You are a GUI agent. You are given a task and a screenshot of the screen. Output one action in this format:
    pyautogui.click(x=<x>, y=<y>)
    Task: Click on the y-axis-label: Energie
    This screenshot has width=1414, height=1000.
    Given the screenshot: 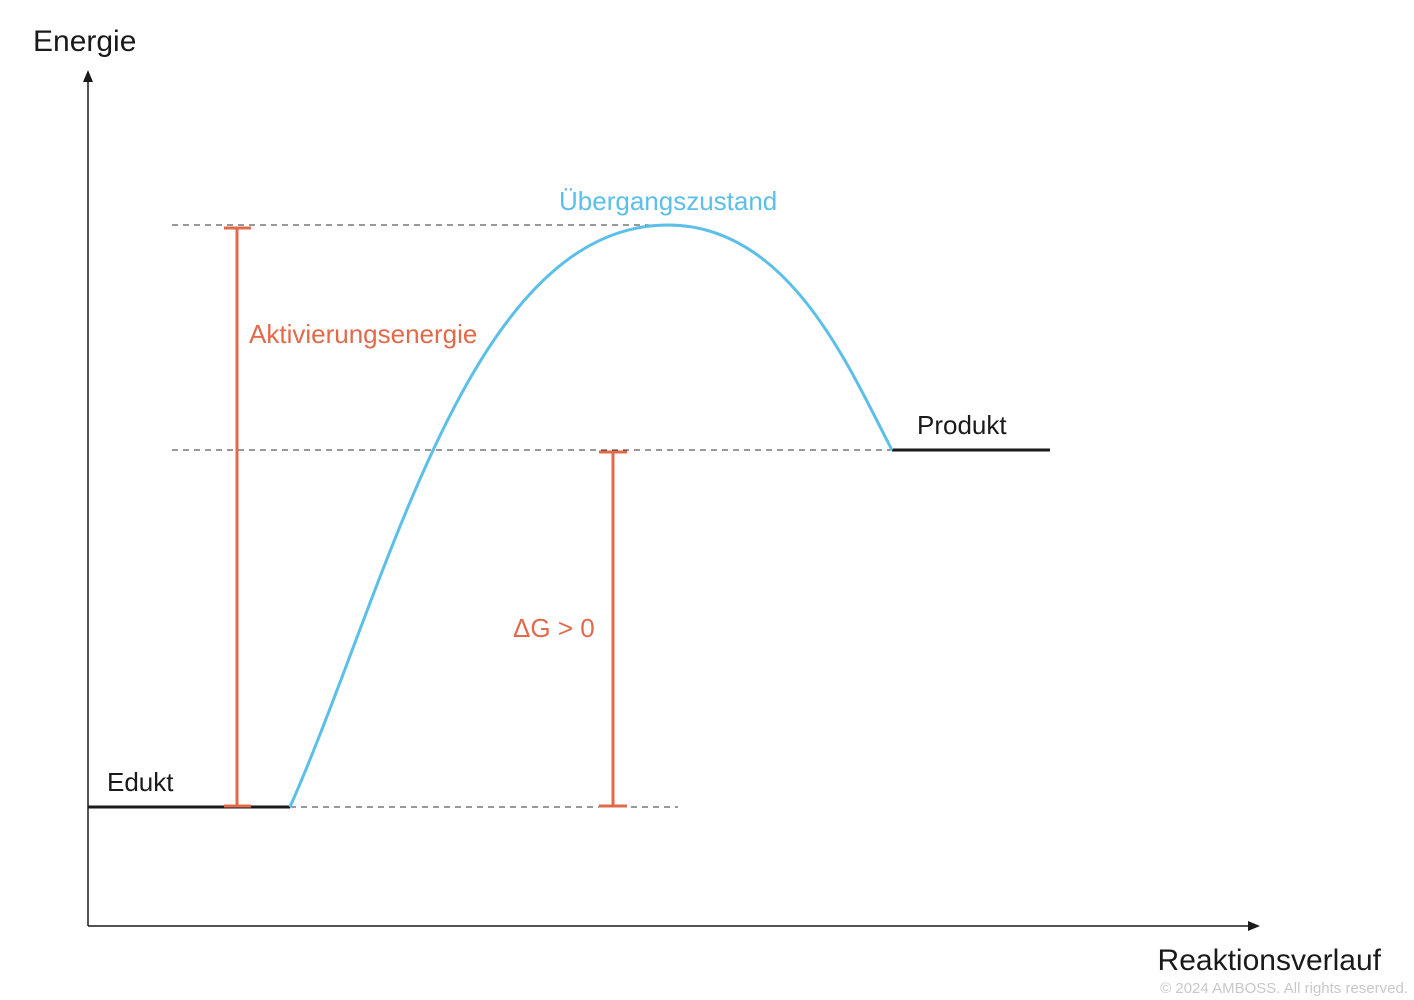 What is the action you would take?
    pyautogui.click(x=84, y=41)
    